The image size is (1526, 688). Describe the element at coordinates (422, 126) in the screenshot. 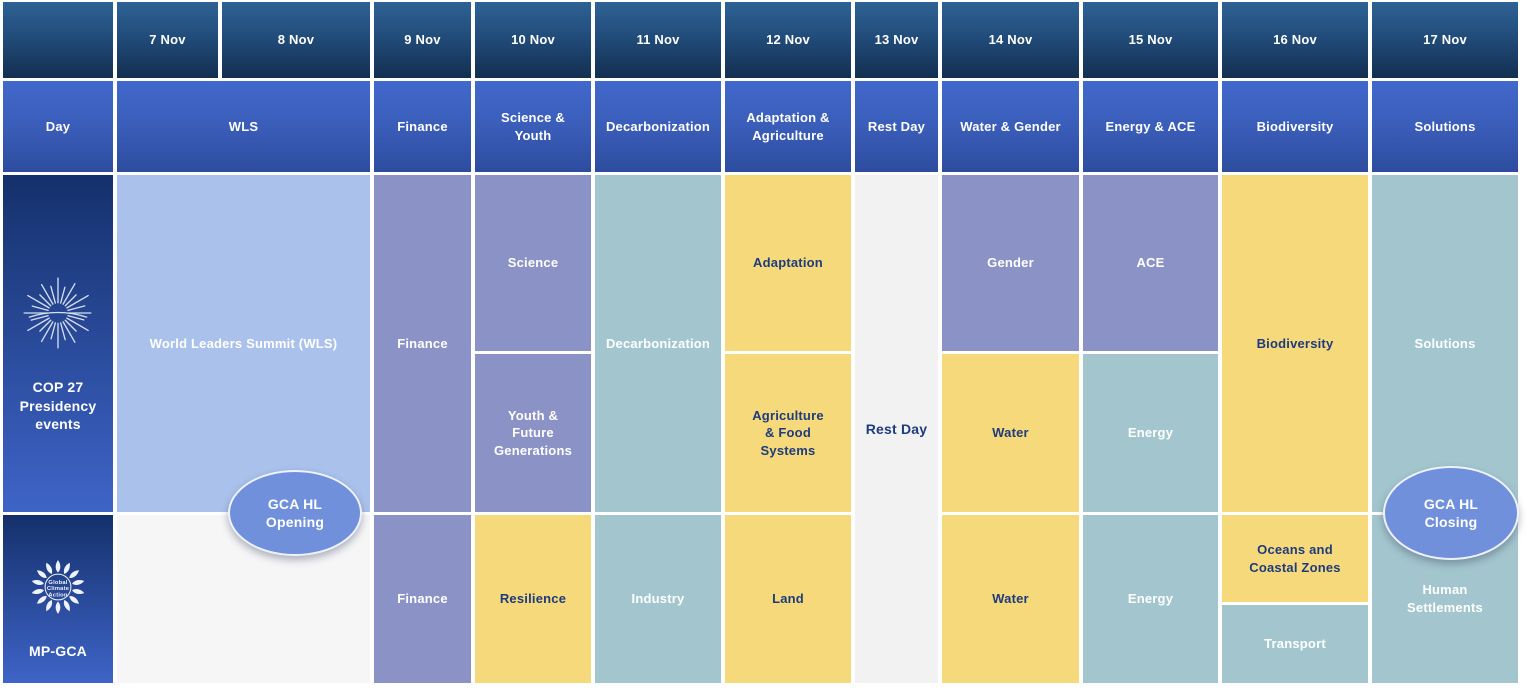

I see `day-theme-finance: Finance` at that location.